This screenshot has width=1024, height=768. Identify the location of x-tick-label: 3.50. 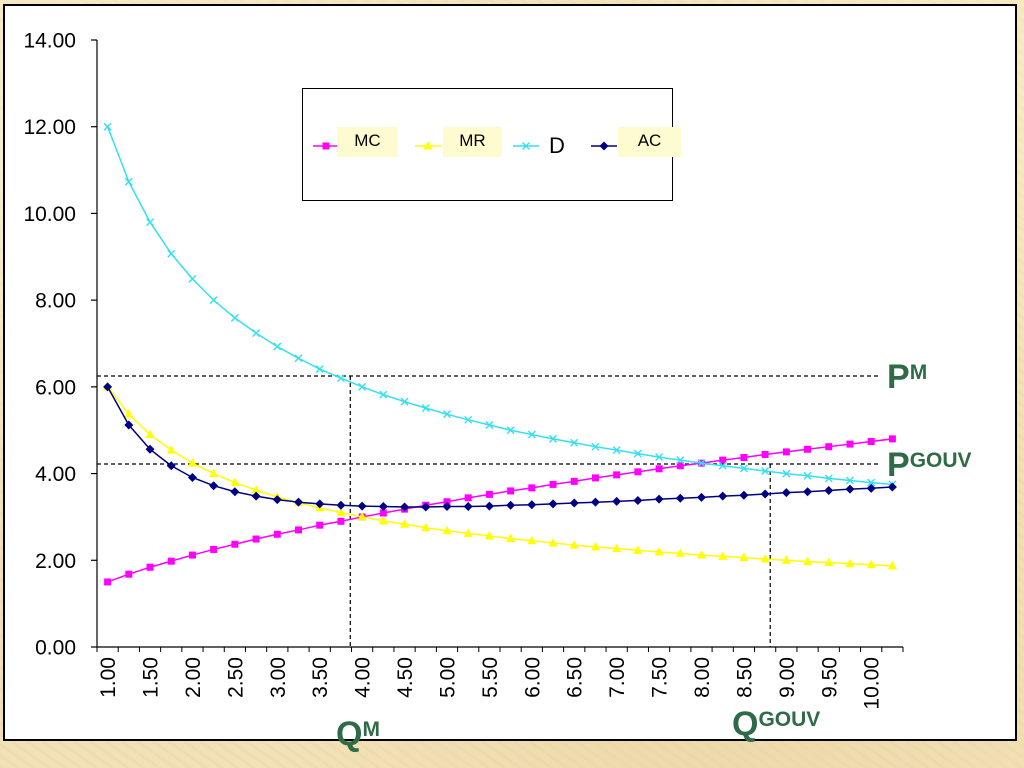
(320, 677).